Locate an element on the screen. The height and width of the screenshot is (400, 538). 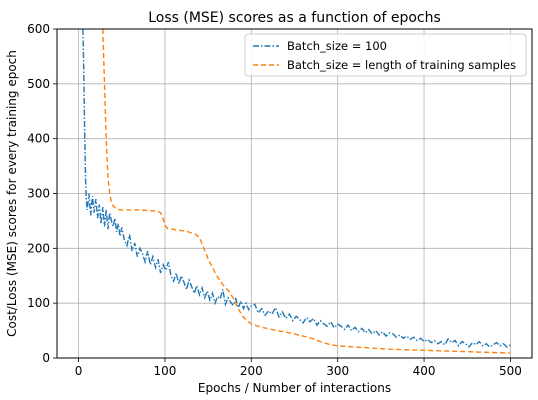
x-tick-label: 200 is located at coordinates (251, 371).